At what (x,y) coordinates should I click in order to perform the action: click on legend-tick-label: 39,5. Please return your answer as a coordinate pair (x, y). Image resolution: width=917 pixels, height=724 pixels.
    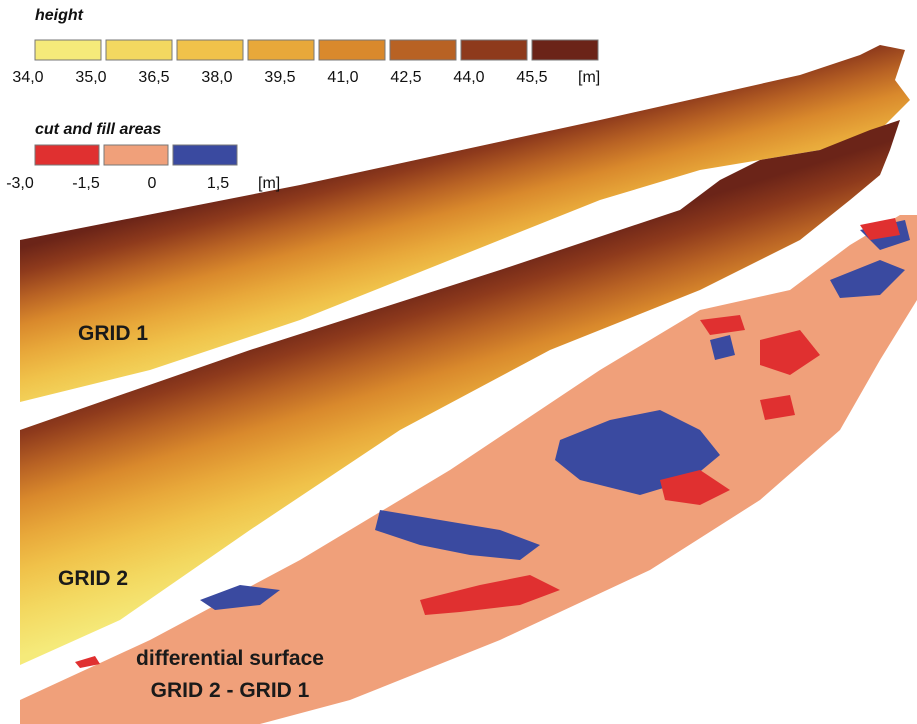
    Looking at the image, I should click on (279, 77).